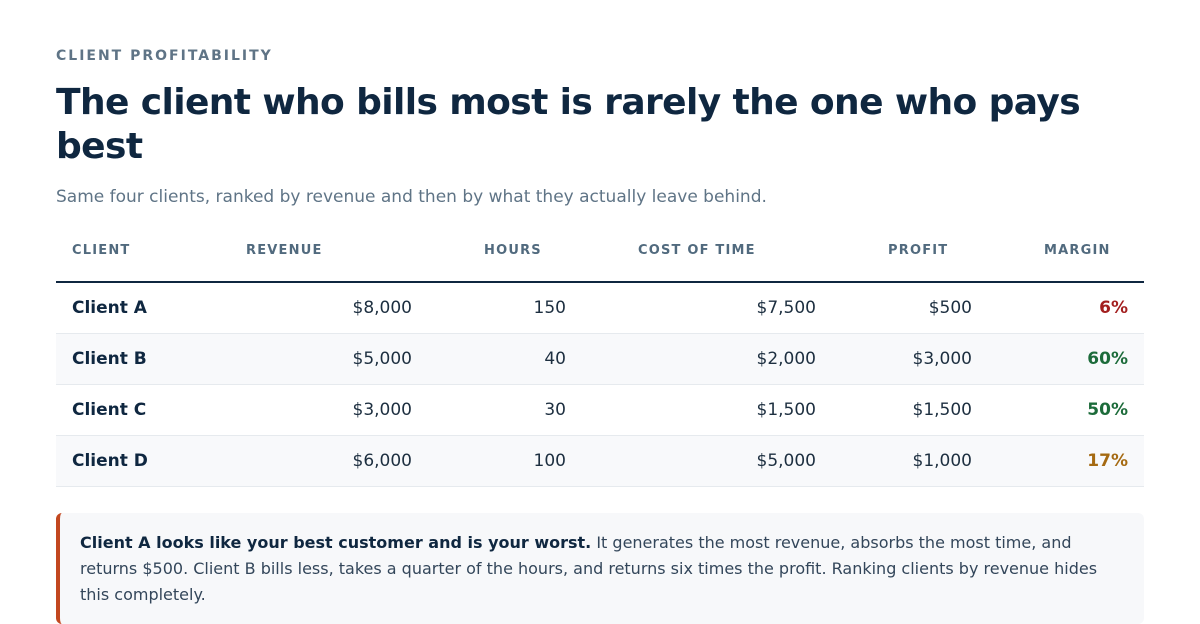 Image resolution: width=1200 pixels, height=624 pixels. What do you see at coordinates (151, 410) in the screenshot?
I see `client-name: Client C` at bounding box center [151, 410].